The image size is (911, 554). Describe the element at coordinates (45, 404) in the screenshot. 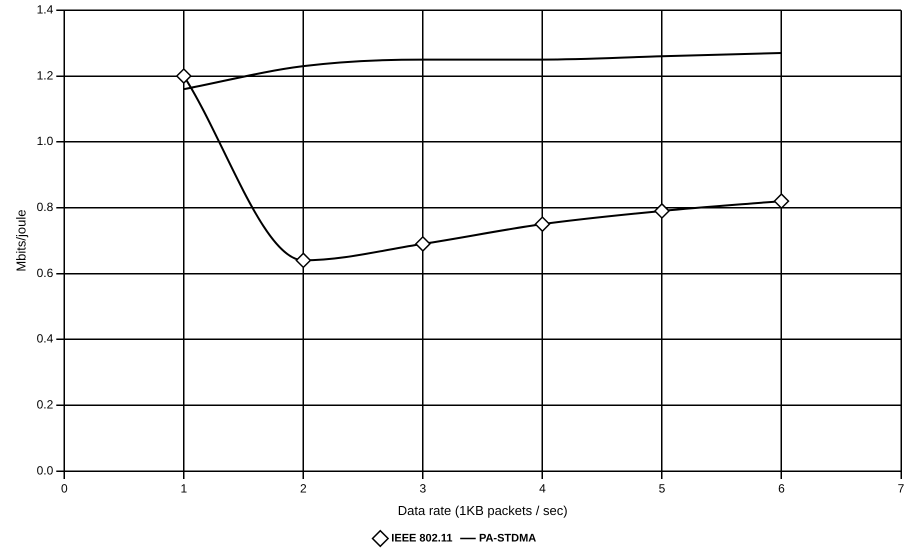

I see `y-tick-label: 0.2` at that location.